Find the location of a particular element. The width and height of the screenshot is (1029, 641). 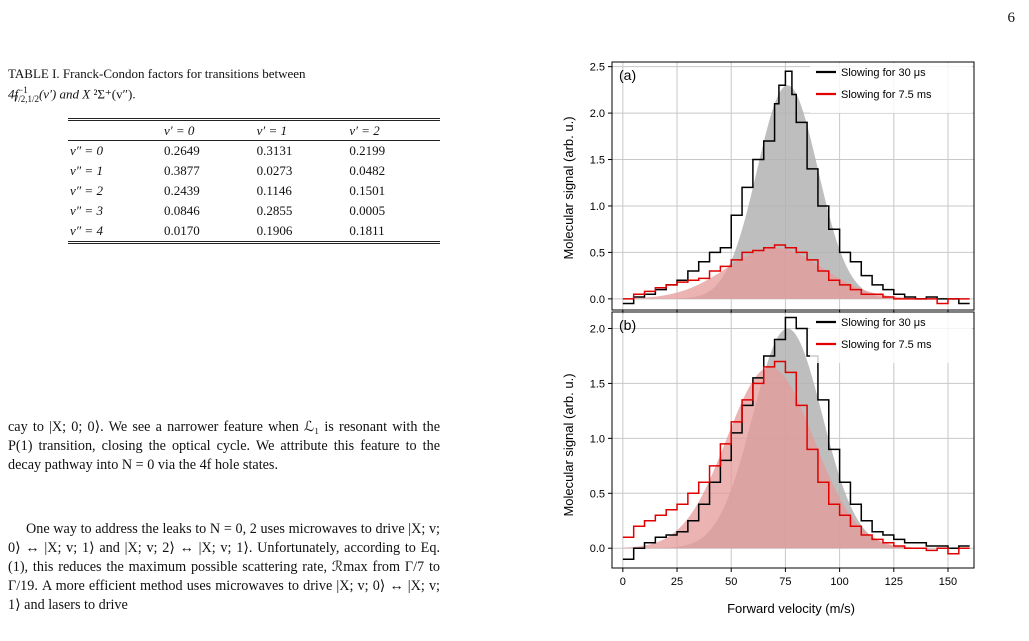

table-caption-states: (v′) and X is located at coordinates (64, 94).